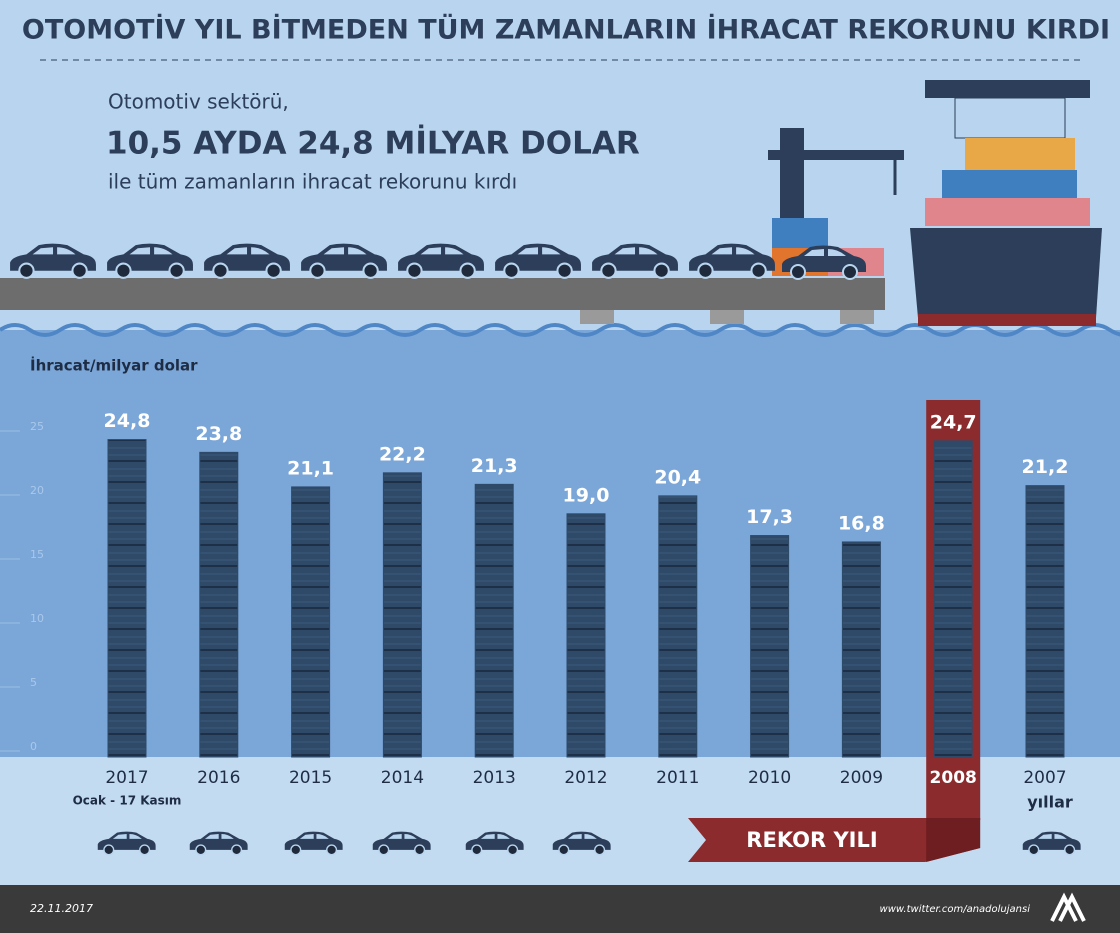  I want to click on x-tick-label: 2012, so click(585, 778).